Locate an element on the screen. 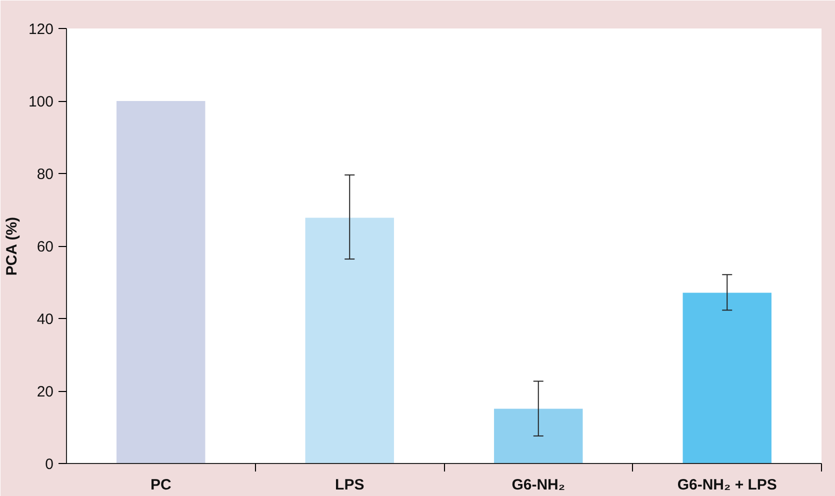 The image size is (835, 496). y-tick-label: 80 is located at coordinates (45, 174).